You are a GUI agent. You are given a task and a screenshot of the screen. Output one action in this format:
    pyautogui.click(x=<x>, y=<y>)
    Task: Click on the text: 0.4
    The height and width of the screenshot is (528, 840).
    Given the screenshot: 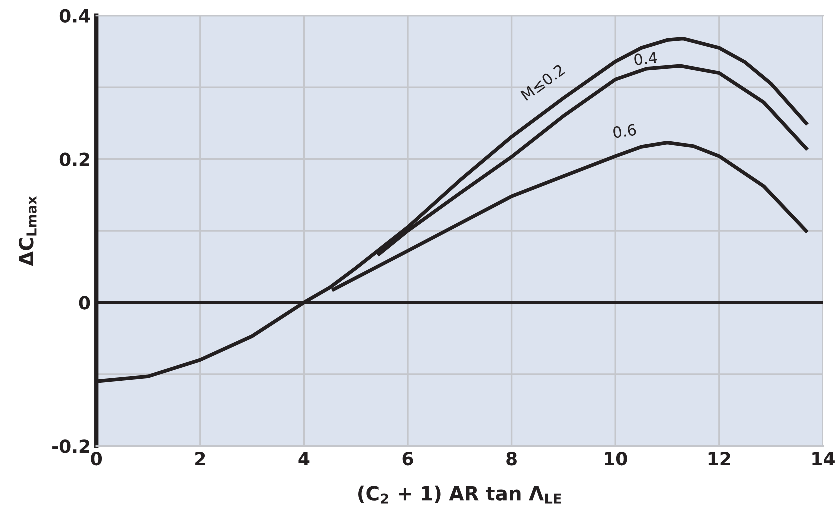 What is the action you would take?
    pyautogui.click(x=646, y=59)
    